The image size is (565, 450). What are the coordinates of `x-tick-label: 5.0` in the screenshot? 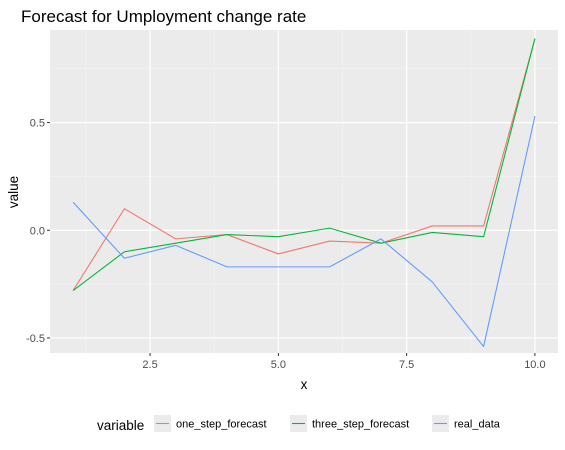 It's located at (278, 365).